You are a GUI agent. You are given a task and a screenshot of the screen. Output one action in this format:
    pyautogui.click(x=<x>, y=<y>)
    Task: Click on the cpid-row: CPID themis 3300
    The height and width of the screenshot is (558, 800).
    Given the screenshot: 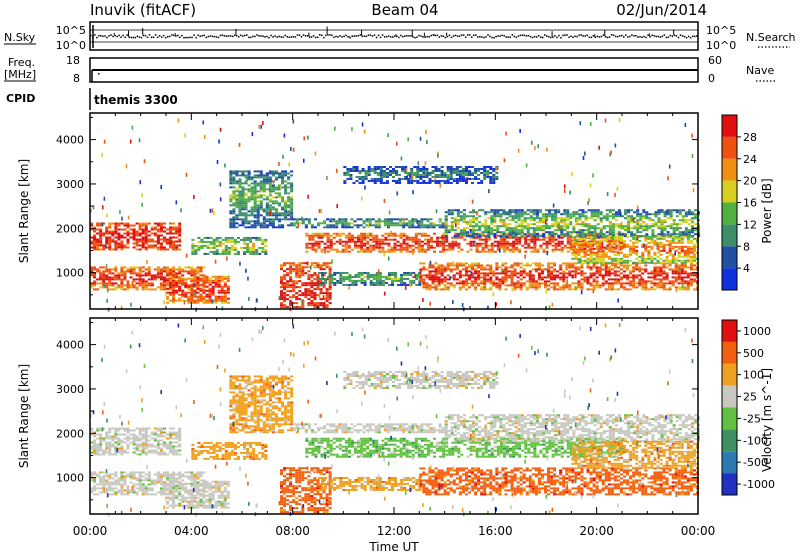 What is the action you would take?
    pyautogui.click(x=92, y=99)
    